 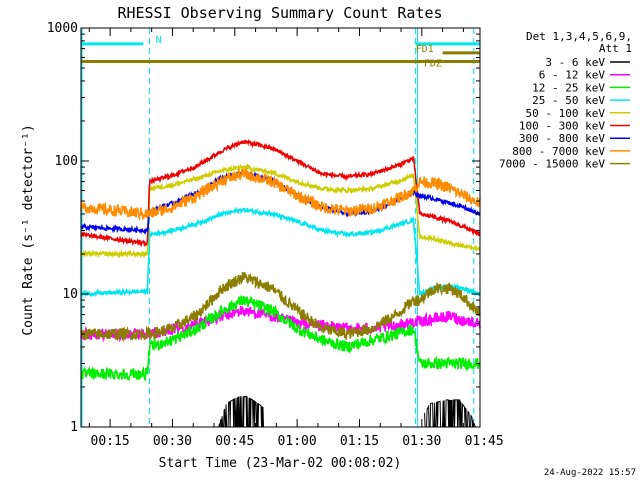 I want to click on legend-label-3: 25 - 50 keV, so click(x=568, y=100).